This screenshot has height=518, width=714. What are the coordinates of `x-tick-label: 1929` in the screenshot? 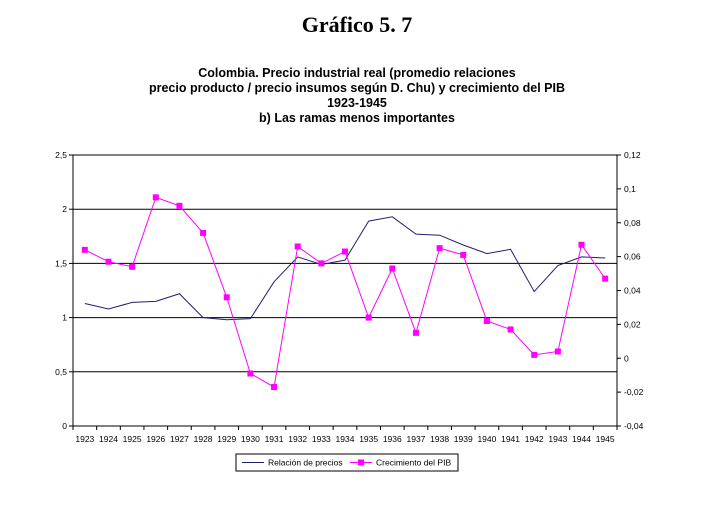 It's located at (226, 439).